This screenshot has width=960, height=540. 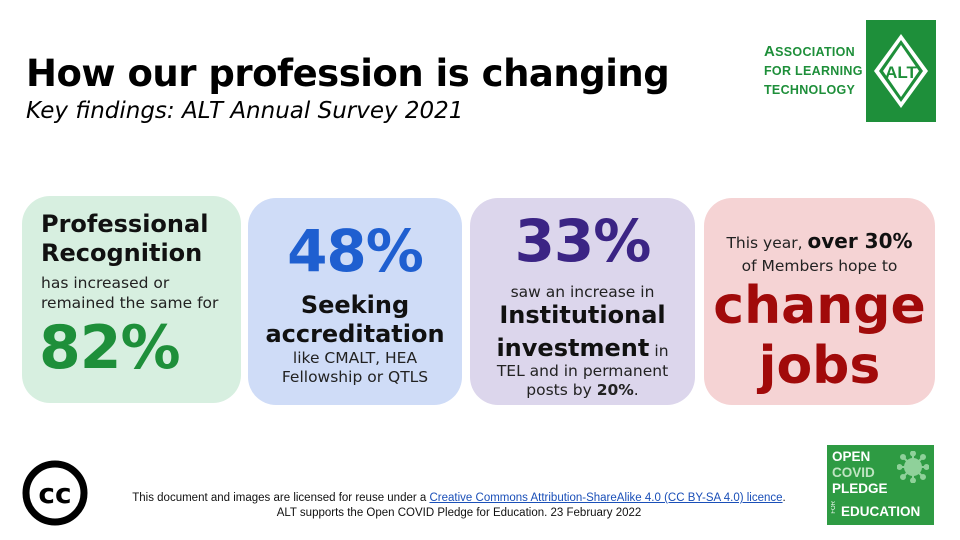 What do you see at coordinates (245, 111) in the screenshot?
I see `page-subtitle: Key findings: ALT Annual Survey 2021` at bounding box center [245, 111].